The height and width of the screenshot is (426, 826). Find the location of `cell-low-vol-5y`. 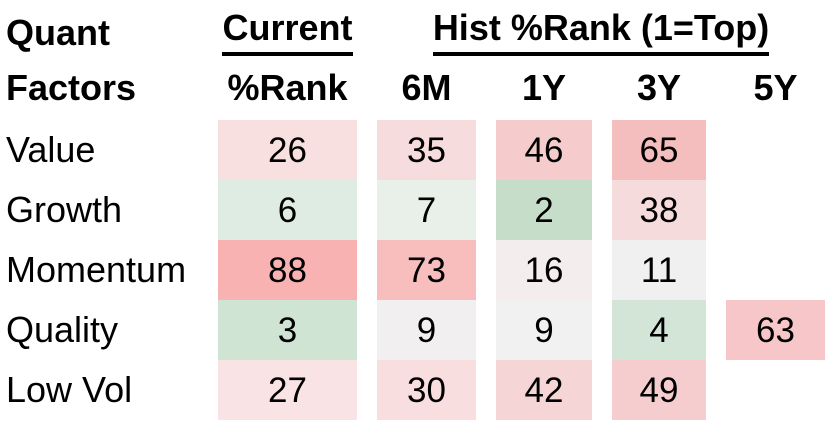

cell-low-vol-5y is located at coordinates (775, 390).